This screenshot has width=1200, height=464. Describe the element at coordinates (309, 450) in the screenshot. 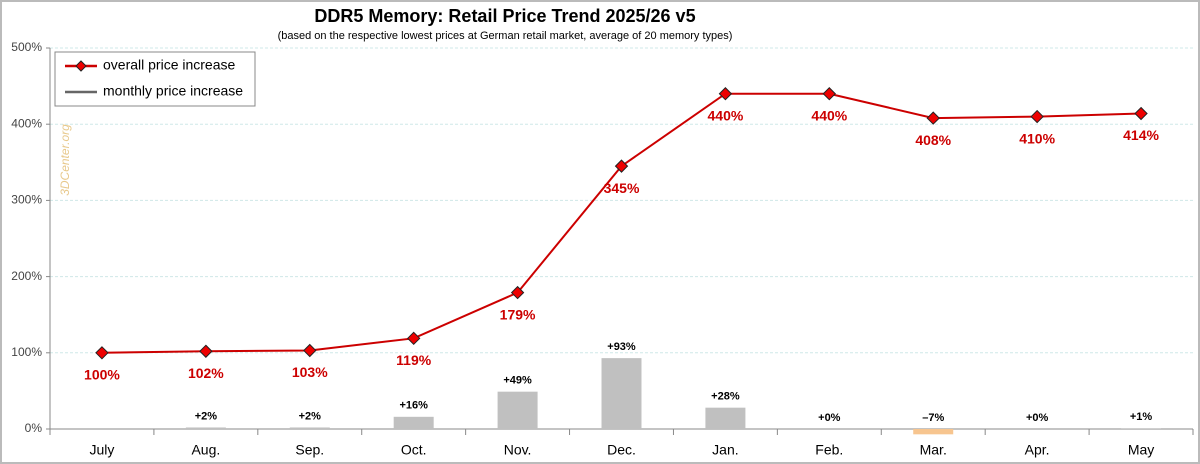

I see `x-tick-label: Sep.` at that location.